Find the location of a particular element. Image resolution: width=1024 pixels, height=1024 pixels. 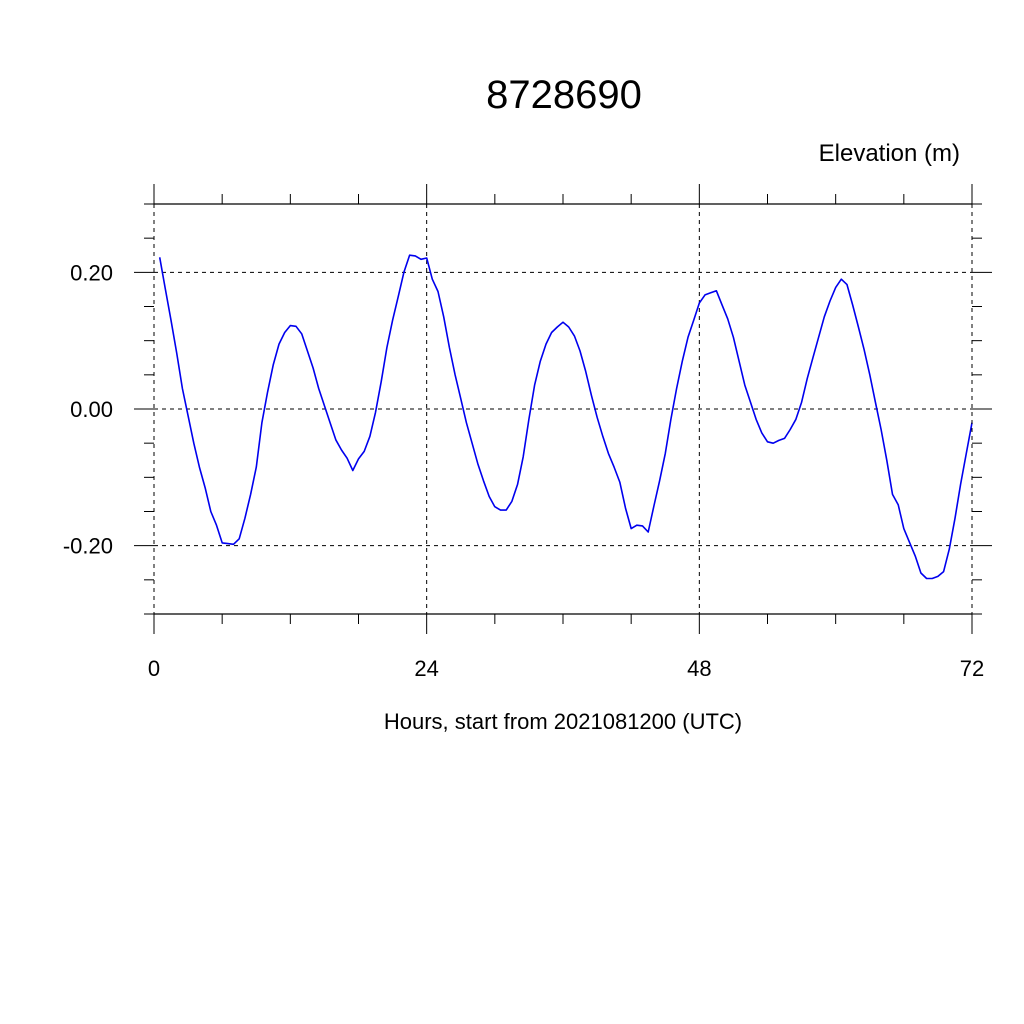

x-tick-label: 72 is located at coordinates (972, 668).